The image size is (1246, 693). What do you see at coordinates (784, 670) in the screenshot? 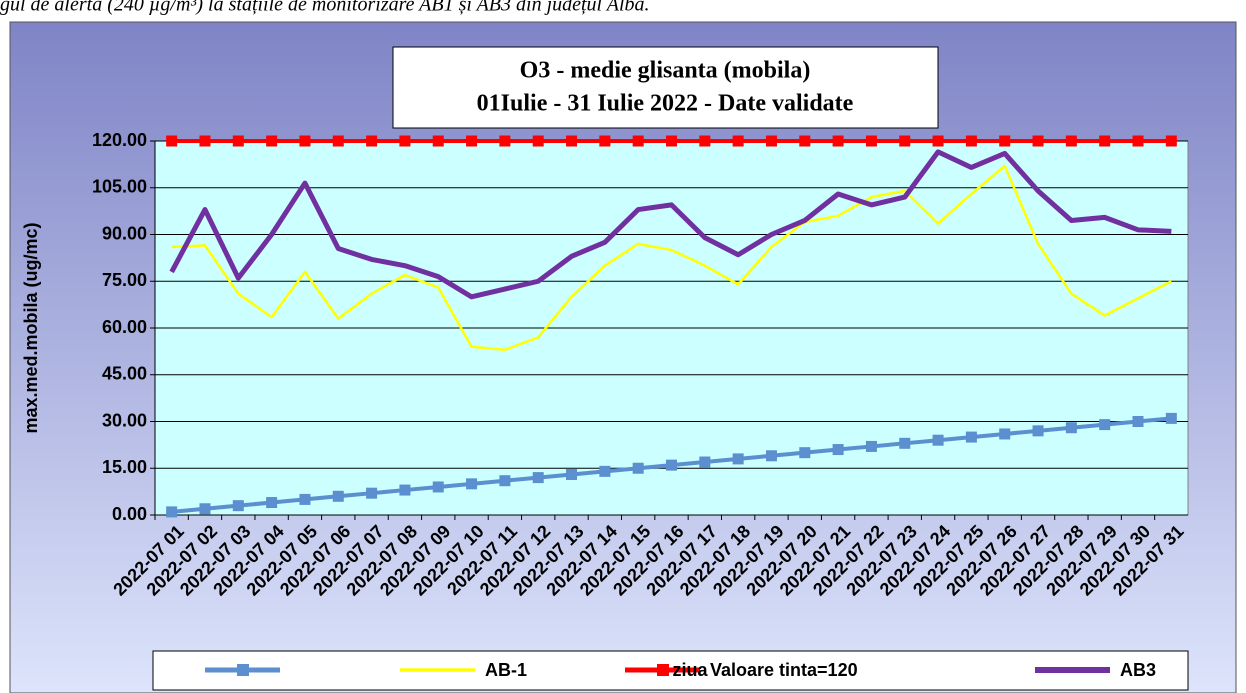
I see `legend-label: Valoare tinta=120` at bounding box center [784, 670].